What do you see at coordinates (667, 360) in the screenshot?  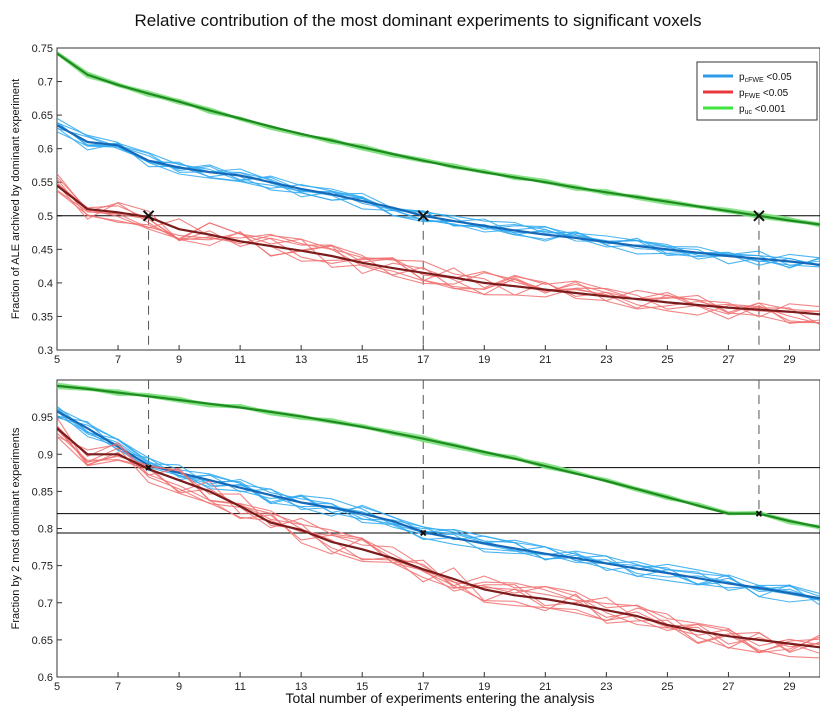 I see `x-tick-label: 25` at bounding box center [667, 360].